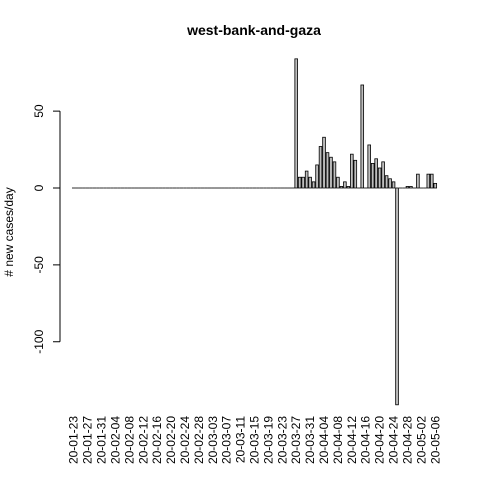  Describe the element at coordinates (199, 440) in the screenshot. I see `x-tick-label: 20-02-28` at that location.